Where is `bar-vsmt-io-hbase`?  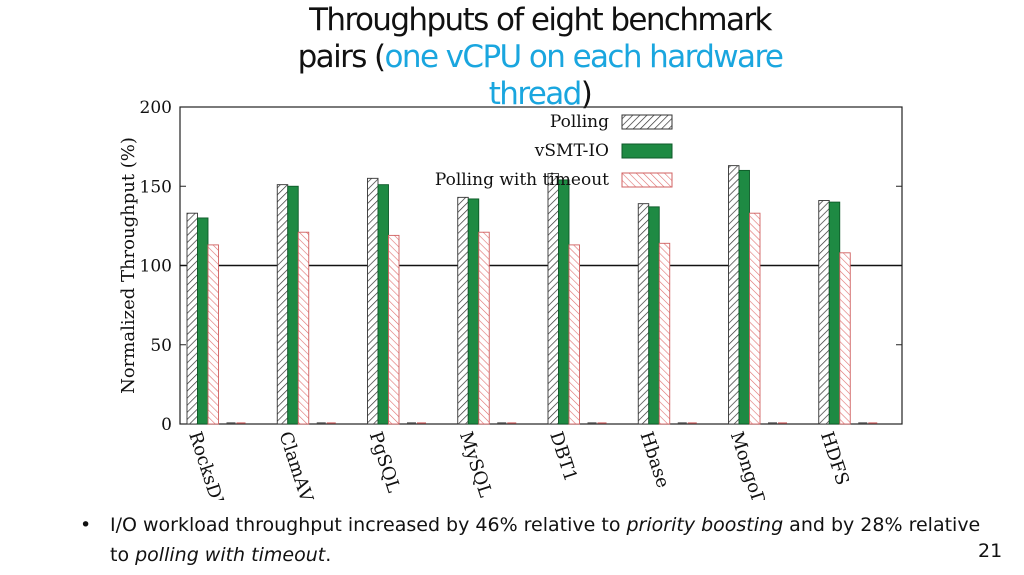
bar-vsmt-io-hbase is located at coordinates (654, 315).